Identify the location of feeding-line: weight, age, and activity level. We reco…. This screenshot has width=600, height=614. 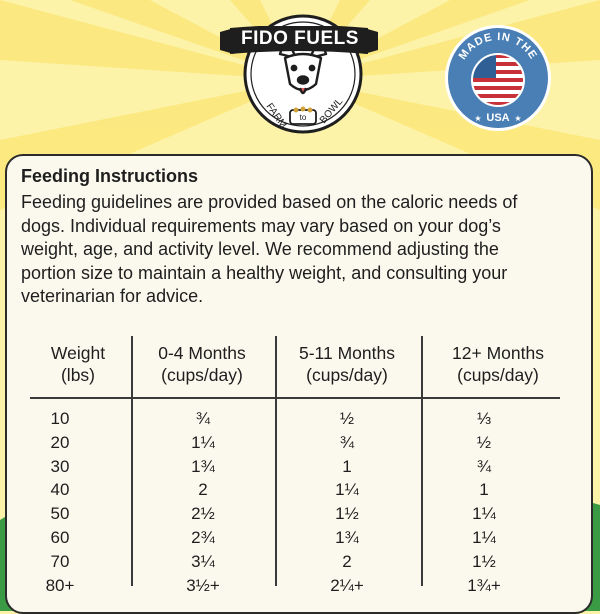
(260, 249).